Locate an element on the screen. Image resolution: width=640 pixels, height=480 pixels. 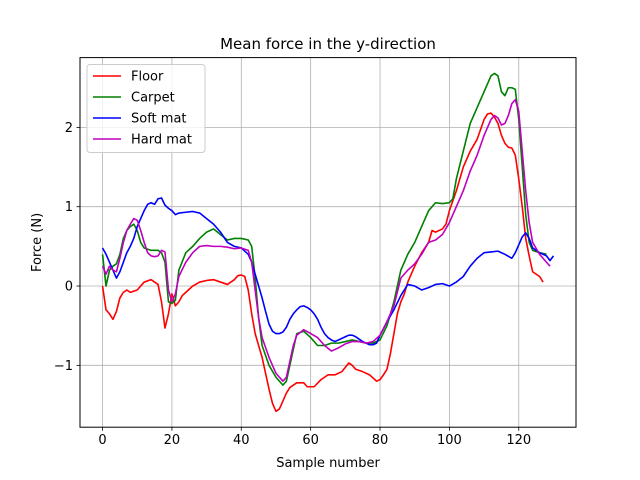
y-tick-label: 0 is located at coordinates (69, 287).